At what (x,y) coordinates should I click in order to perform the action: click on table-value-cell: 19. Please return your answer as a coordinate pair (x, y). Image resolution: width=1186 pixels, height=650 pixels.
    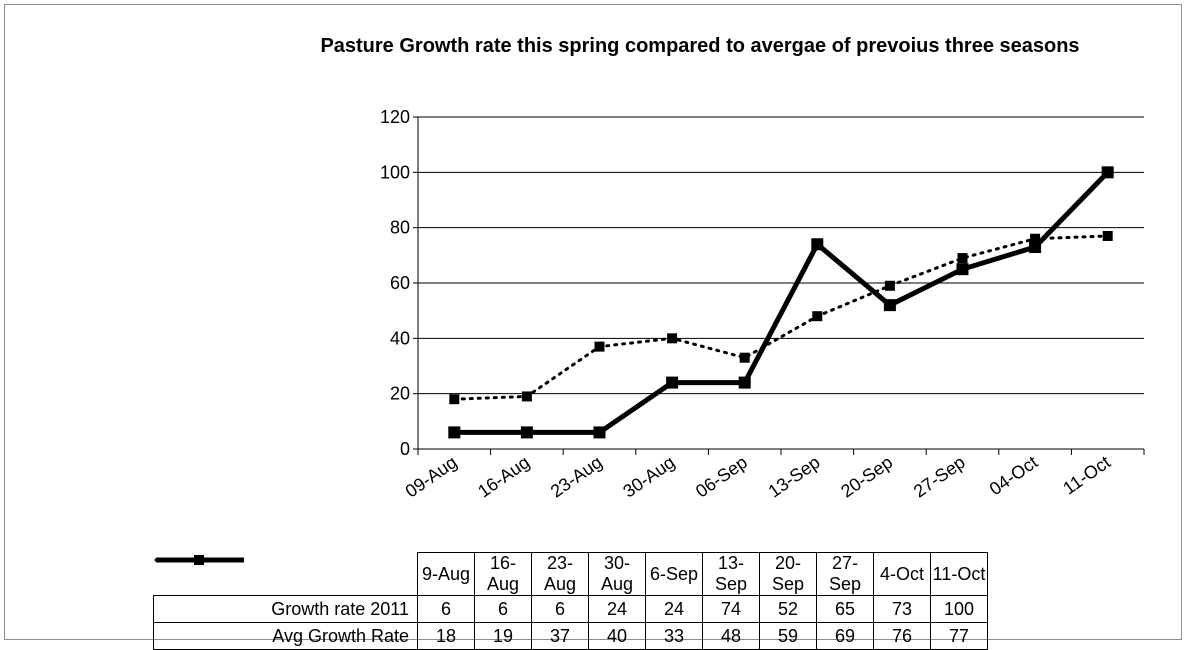
    Looking at the image, I should click on (503, 636).